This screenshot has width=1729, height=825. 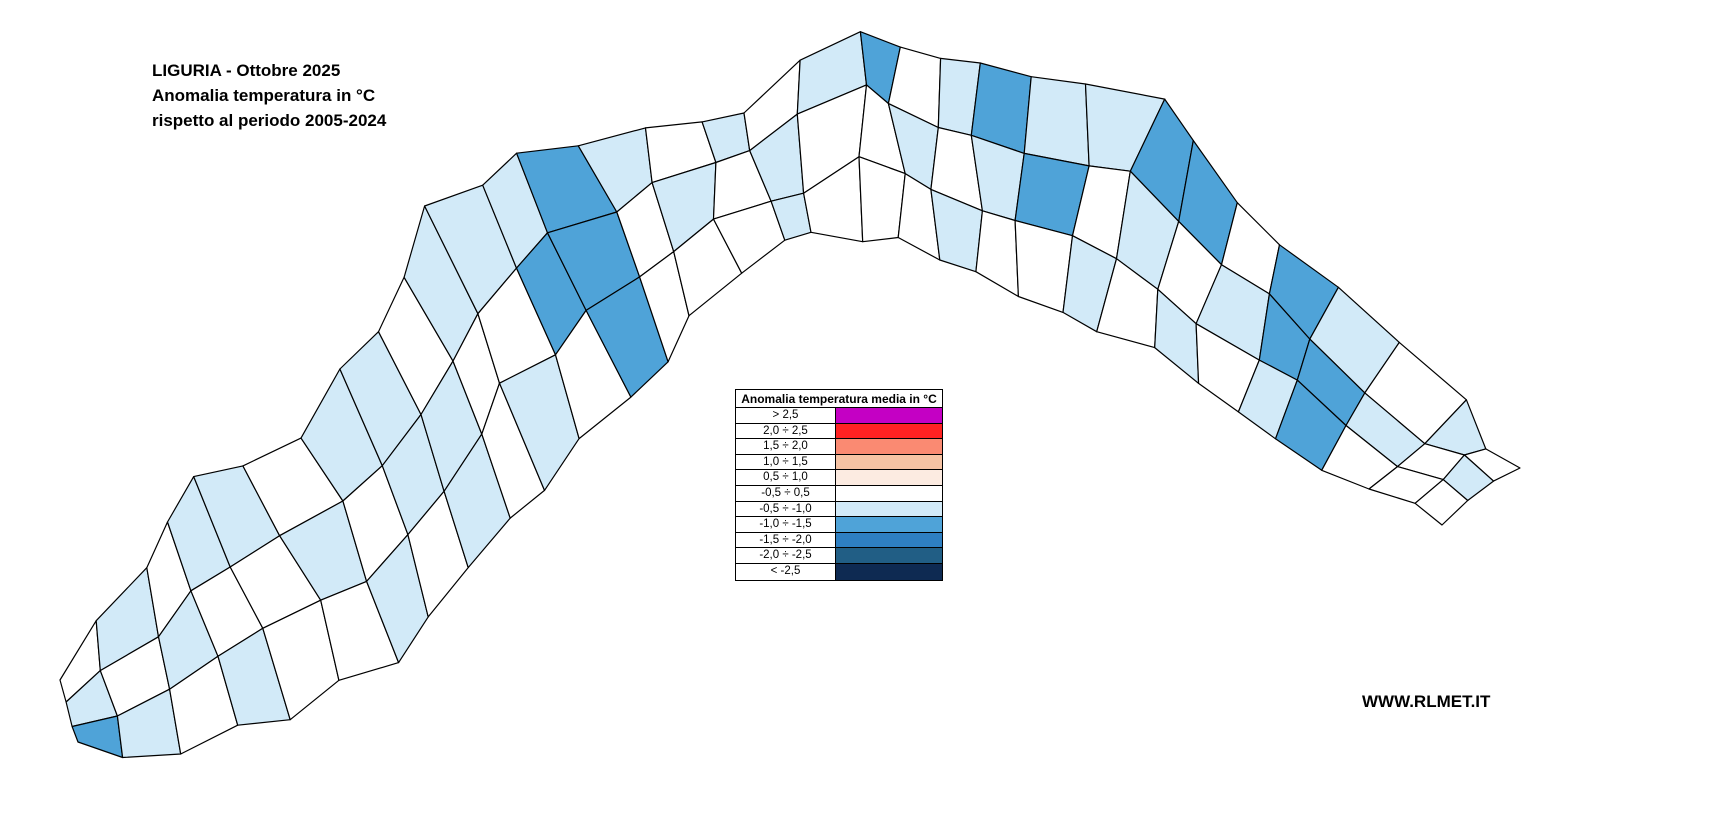 What do you see at coordinates (786, 477) in the screenshot?
I see `legend-range-label: 0,5 ÷ 1,0` at bounding box center [786, 477].